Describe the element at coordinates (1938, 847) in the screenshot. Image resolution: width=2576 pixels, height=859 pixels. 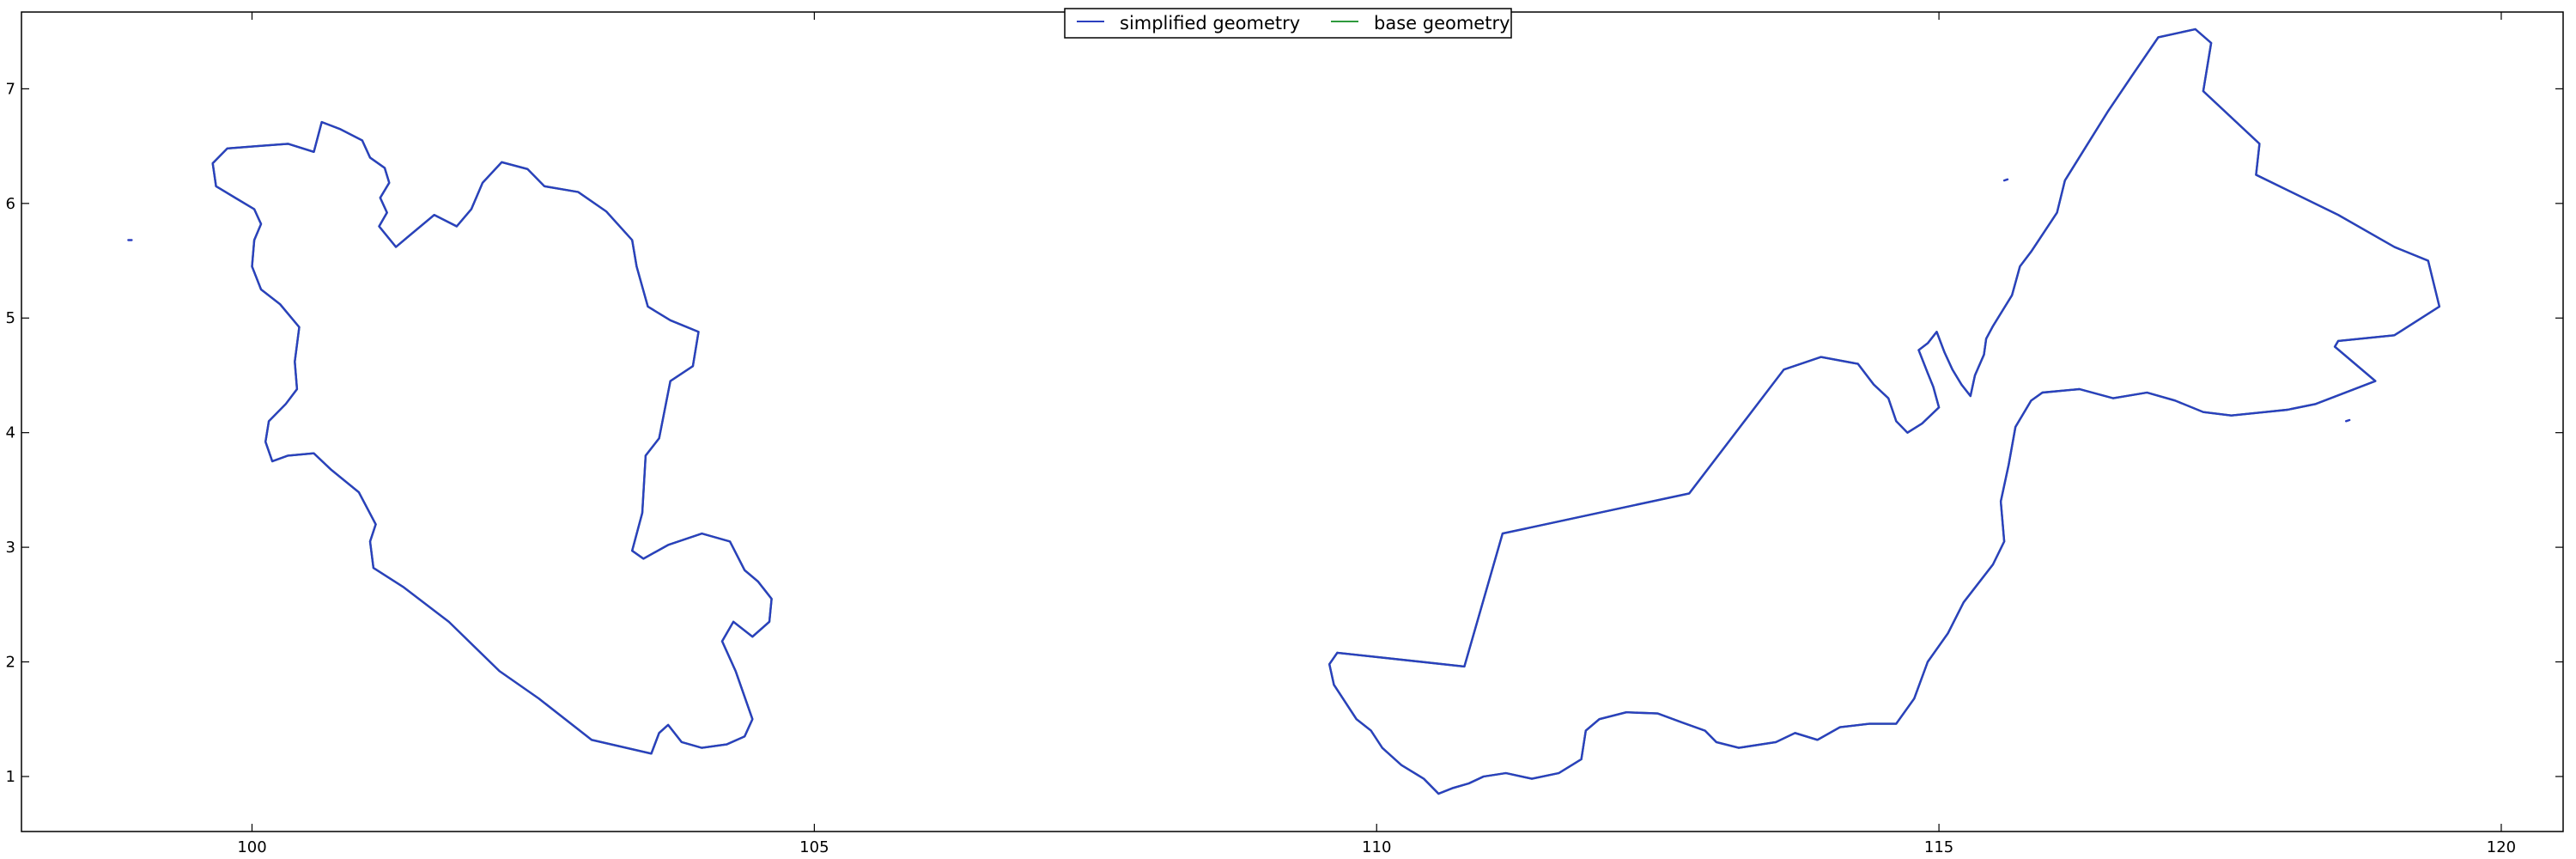
I see `x-tick-label: 115` at that location.